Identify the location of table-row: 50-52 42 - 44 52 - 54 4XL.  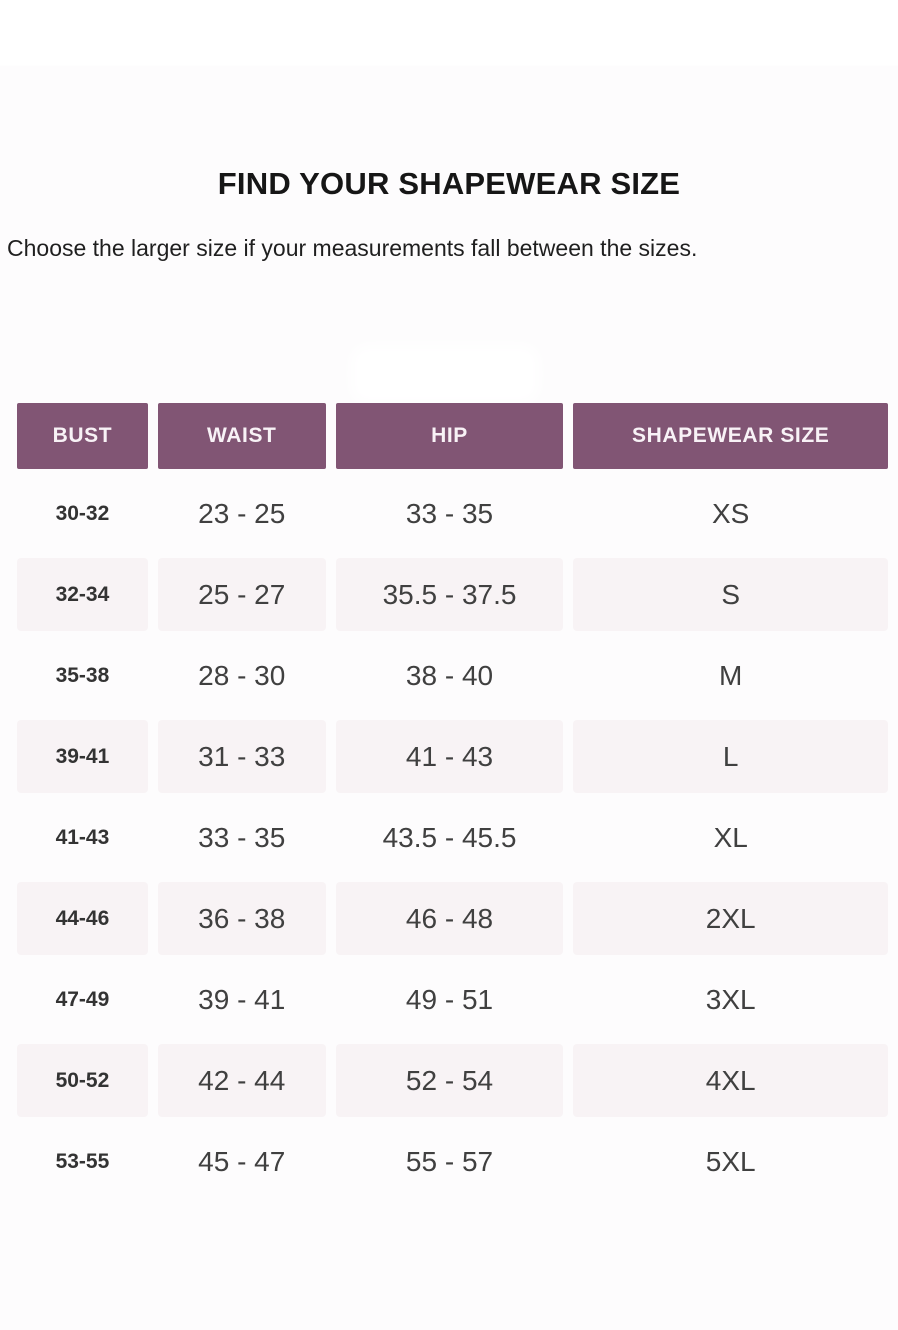
(452, 1080).